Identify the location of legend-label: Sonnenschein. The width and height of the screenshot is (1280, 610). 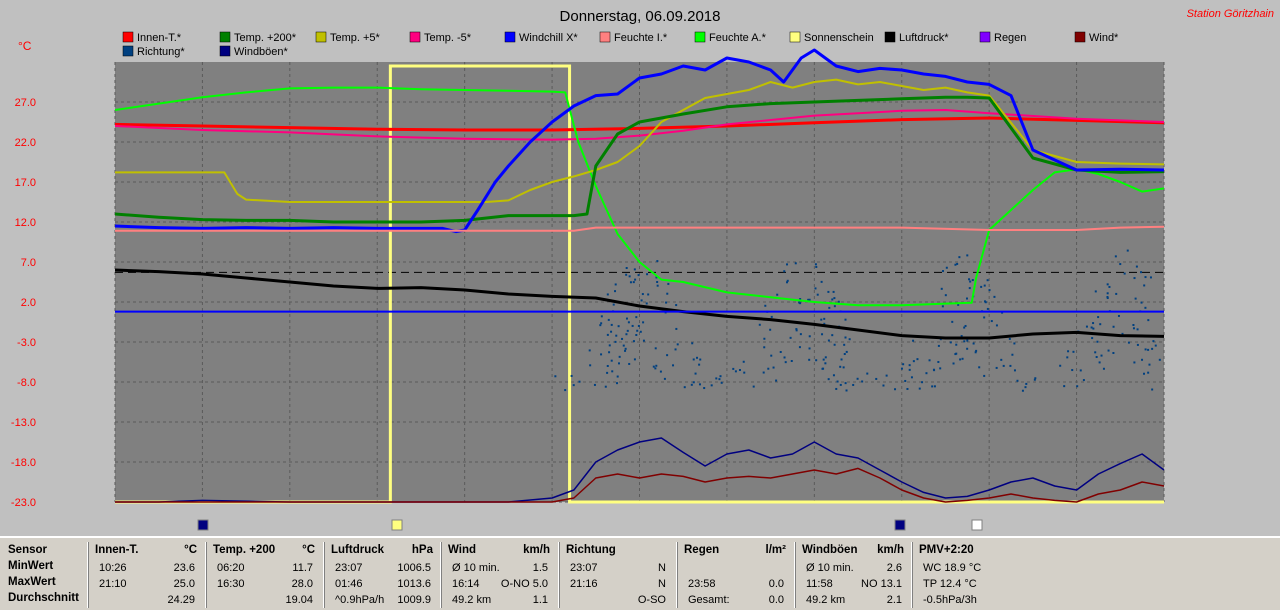
(839, 38).